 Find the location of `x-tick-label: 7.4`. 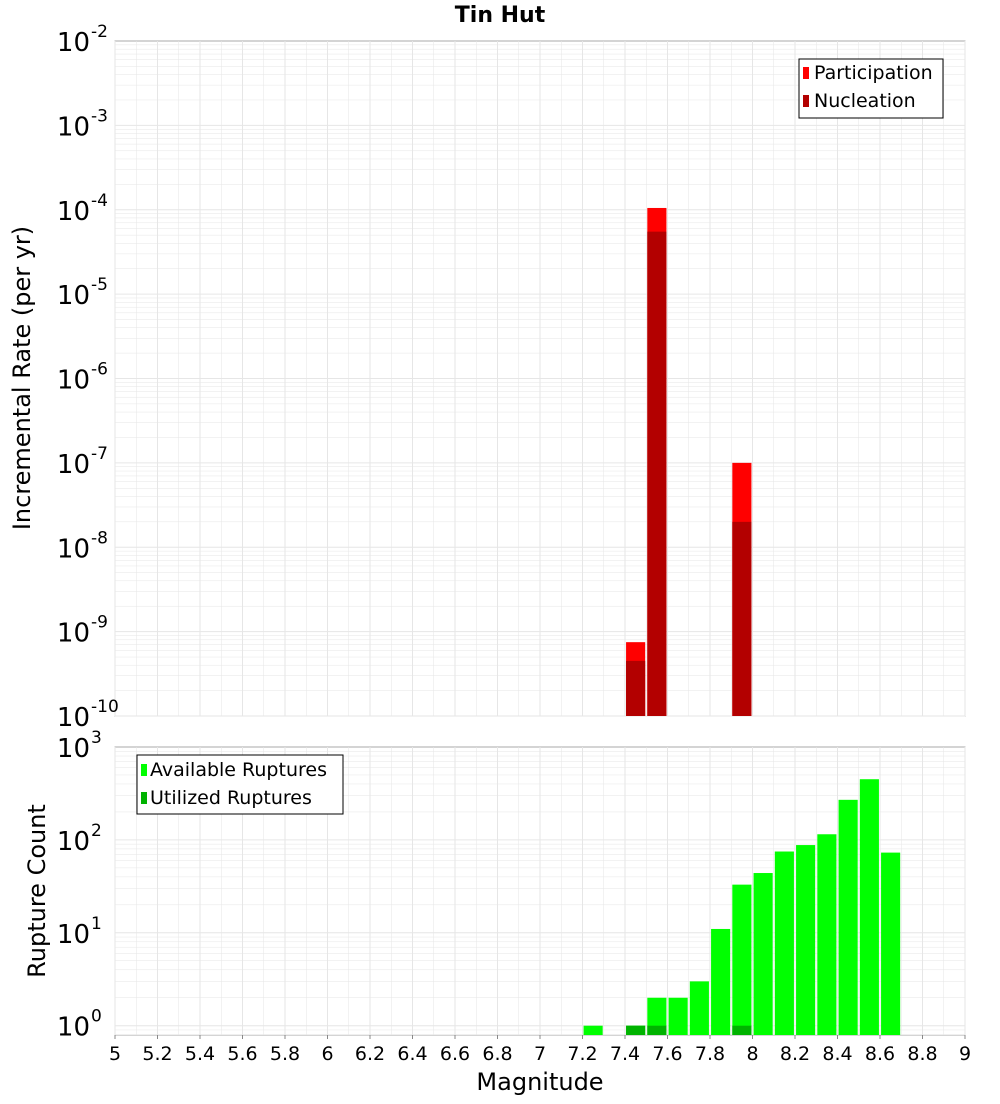

x-tick-label: 7.4 is located at coordinates (625, 1054).